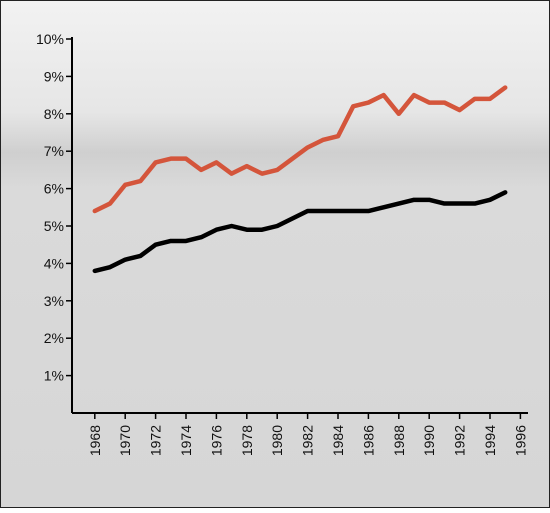  What do you see at coordinates (460, 440) in the screenshot?
I see `x-tick-label: 1992` at bounding box center [460, 440].